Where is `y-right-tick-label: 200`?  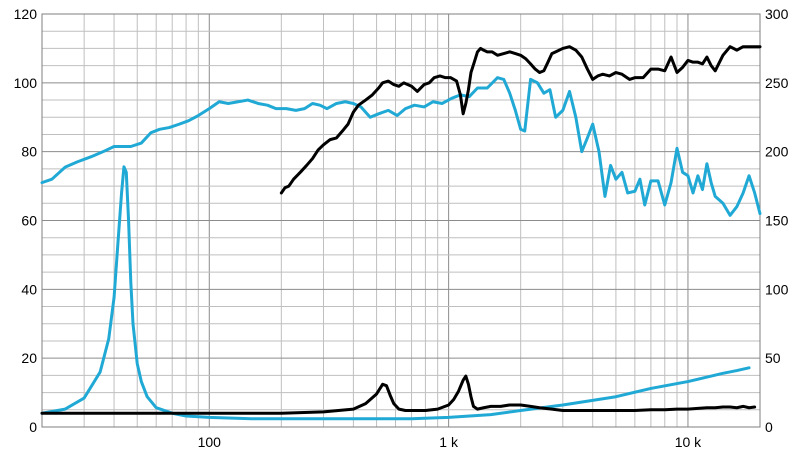
y-right-tick-label: 200 is located at coordinates (777, 152).